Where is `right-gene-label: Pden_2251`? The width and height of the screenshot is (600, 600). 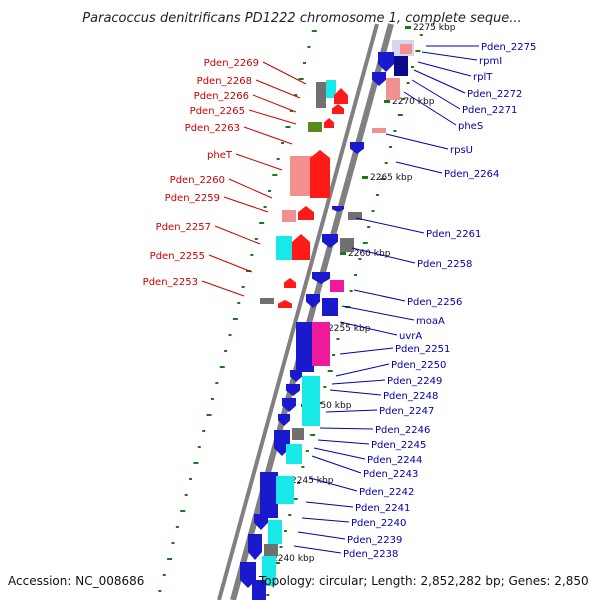
right-gene-label: Pden_2251 is located at coordinates (422, 349).